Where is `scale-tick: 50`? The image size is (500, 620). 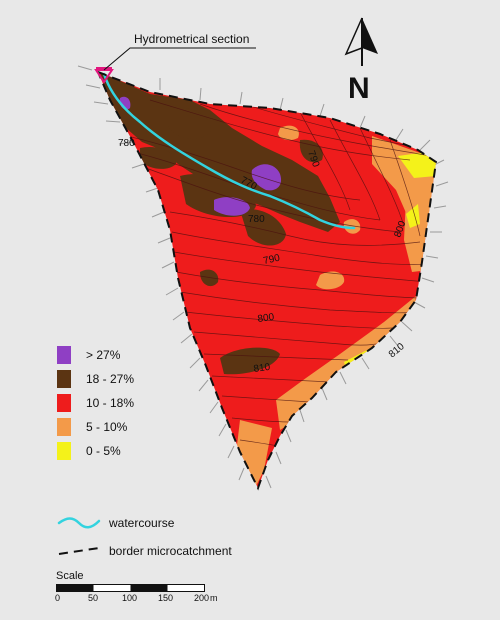
scale-tick: 50 is located at coordinates (93, 598).